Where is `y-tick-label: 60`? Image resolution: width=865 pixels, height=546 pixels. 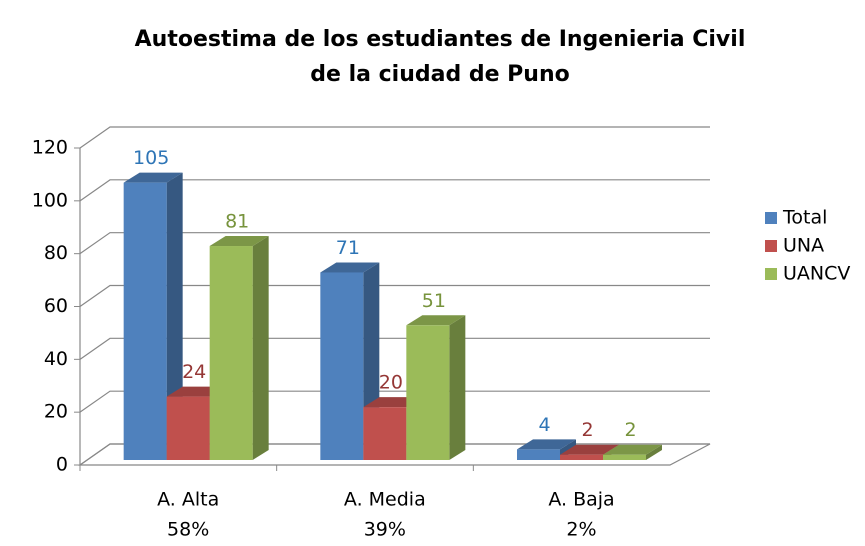
y-tick-label: 60 is located at coordinates (56, 306).